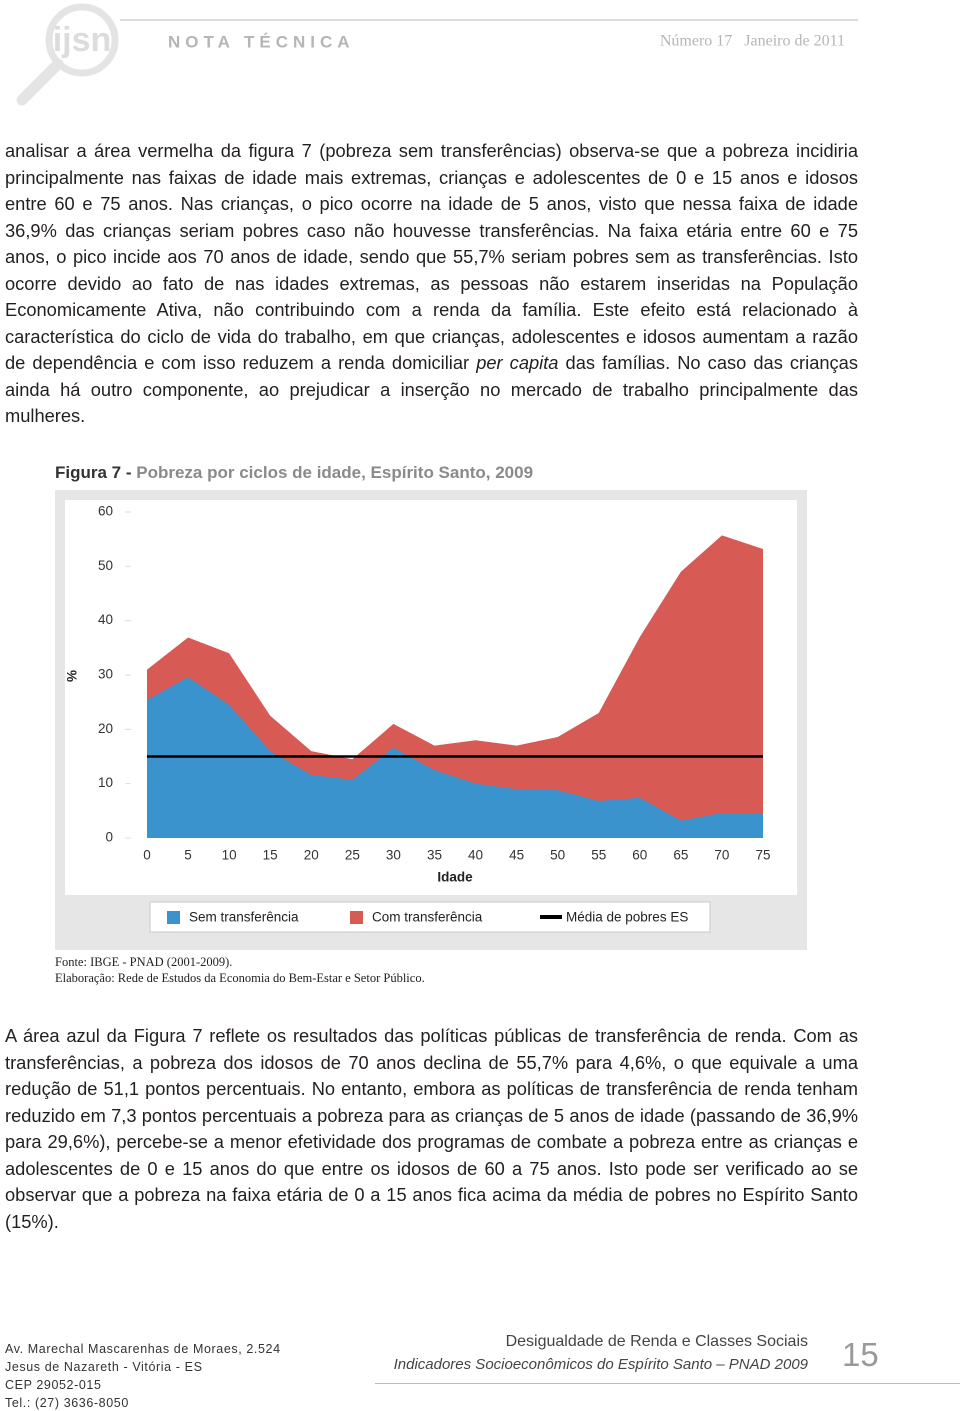 This screenshot has height=1411, width=960. I want to click on y-tick-label: 50, so click(105, 565).